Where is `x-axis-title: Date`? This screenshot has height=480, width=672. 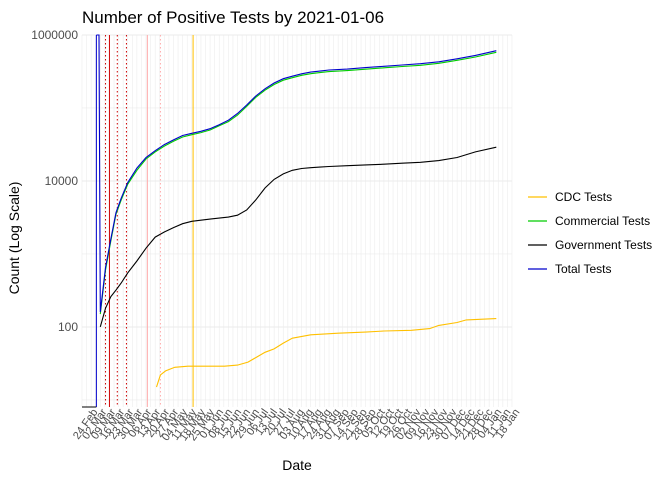
x-axis-title: Date is located at coordinates (297, 465).